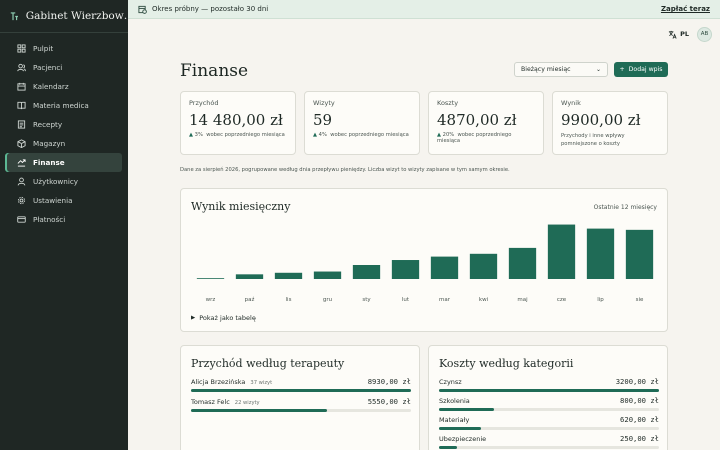 Image resolution: width=720 pixels, height=450 pixels. I want to click on pay-now-link: Zapłać teraz, so click(685, 9).